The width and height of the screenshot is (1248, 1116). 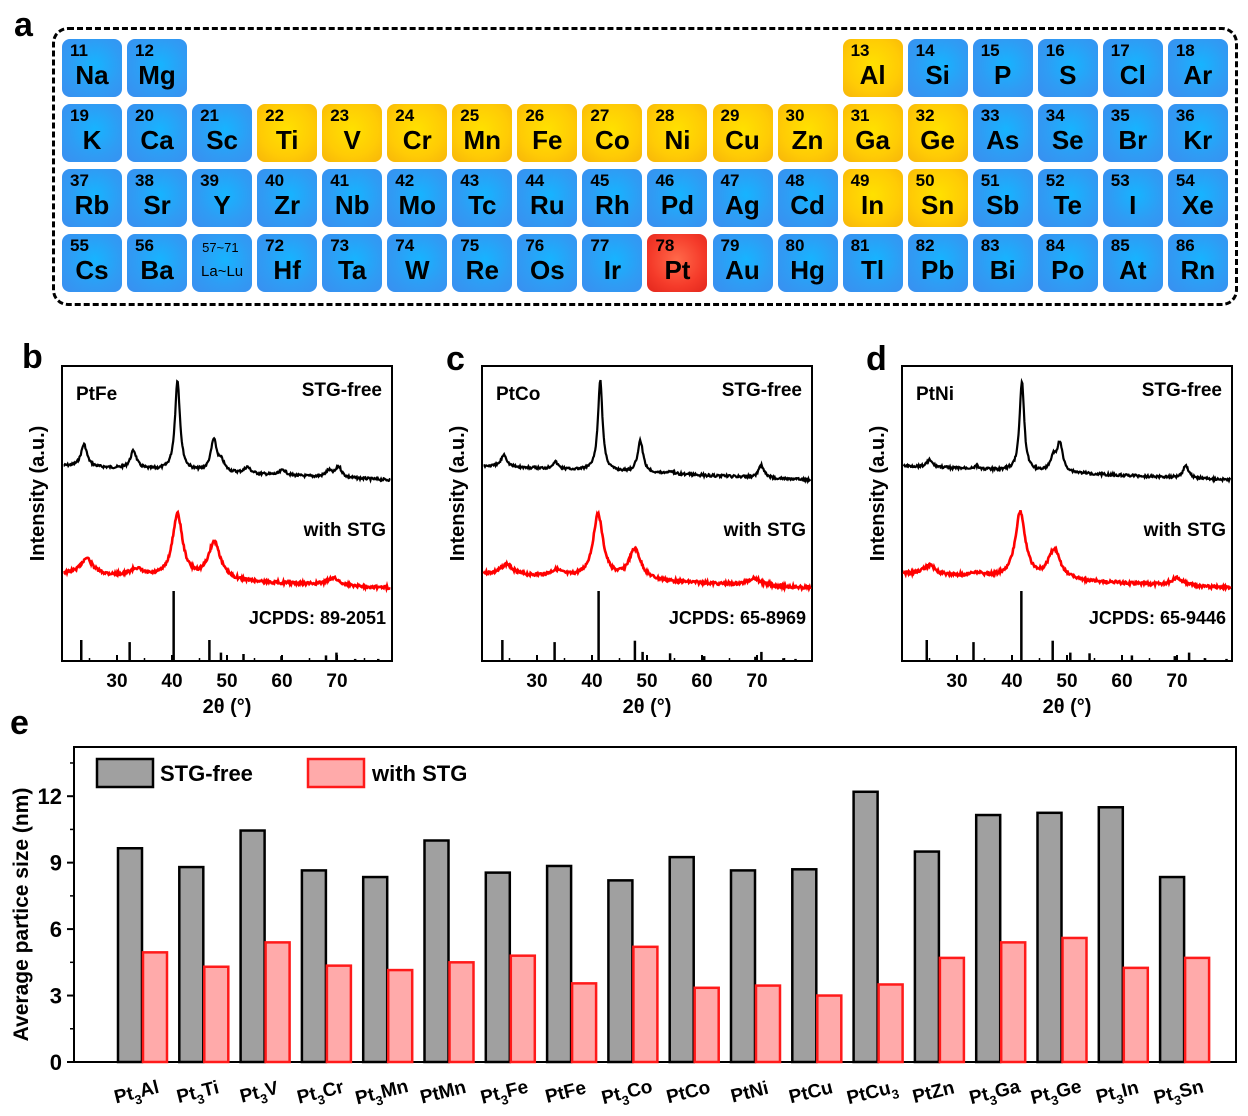 I want to click on atomic-number: 11, so click(x=79, y=50).